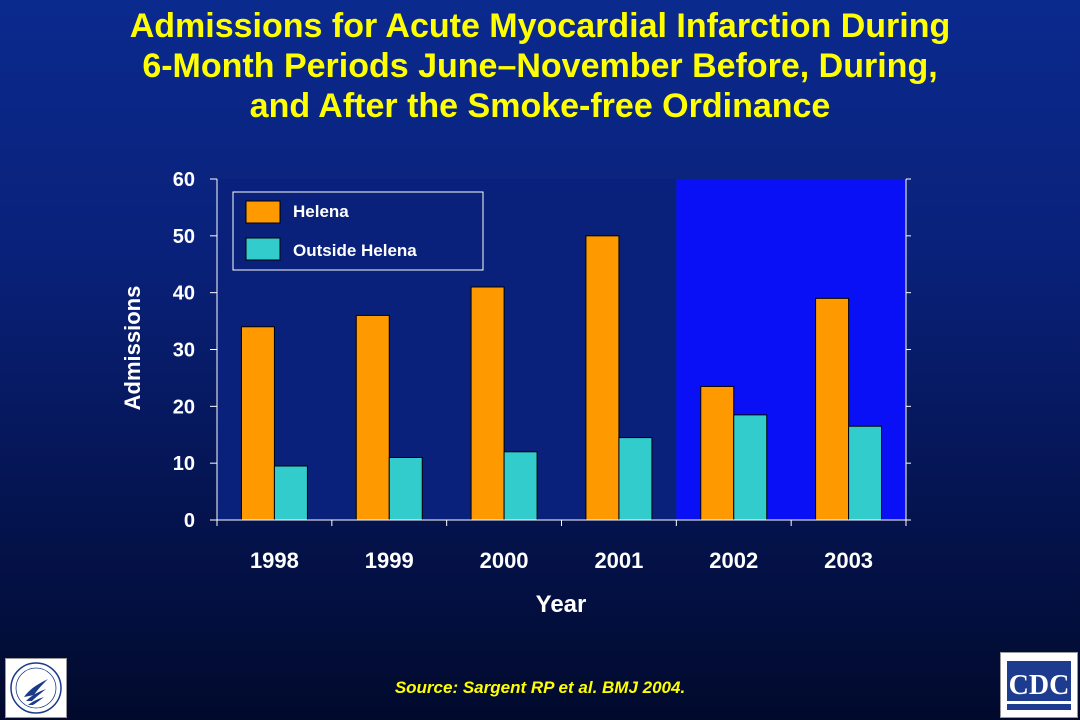  What do you see at coordinates (372, 417) in the screenshot?
I see `bar-helena-1999` at bounding box center [372, 417].